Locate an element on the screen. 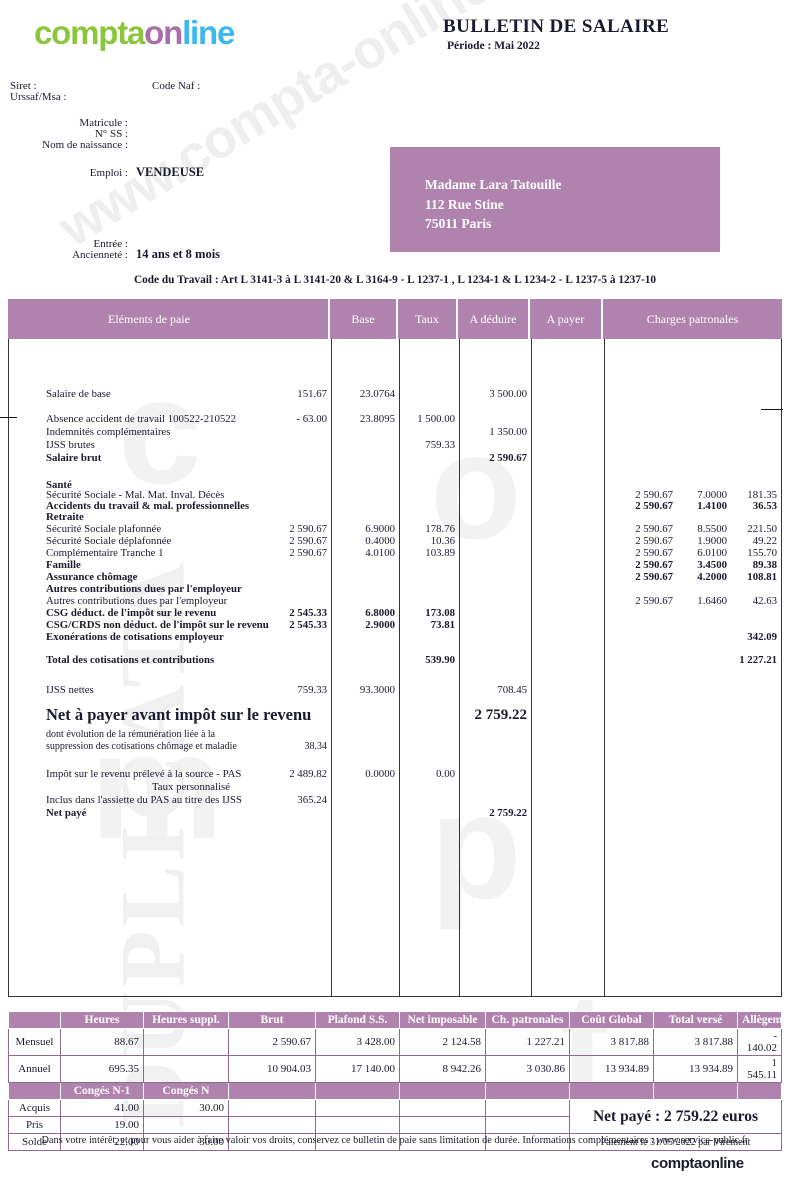 This screenshot has width=790, height=1185. summary-col-ch-patronales: Ch. patronales is located at coordinates (527, 1020).